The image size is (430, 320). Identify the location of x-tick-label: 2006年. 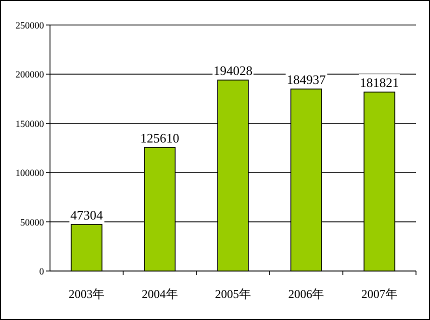
(306, 294).